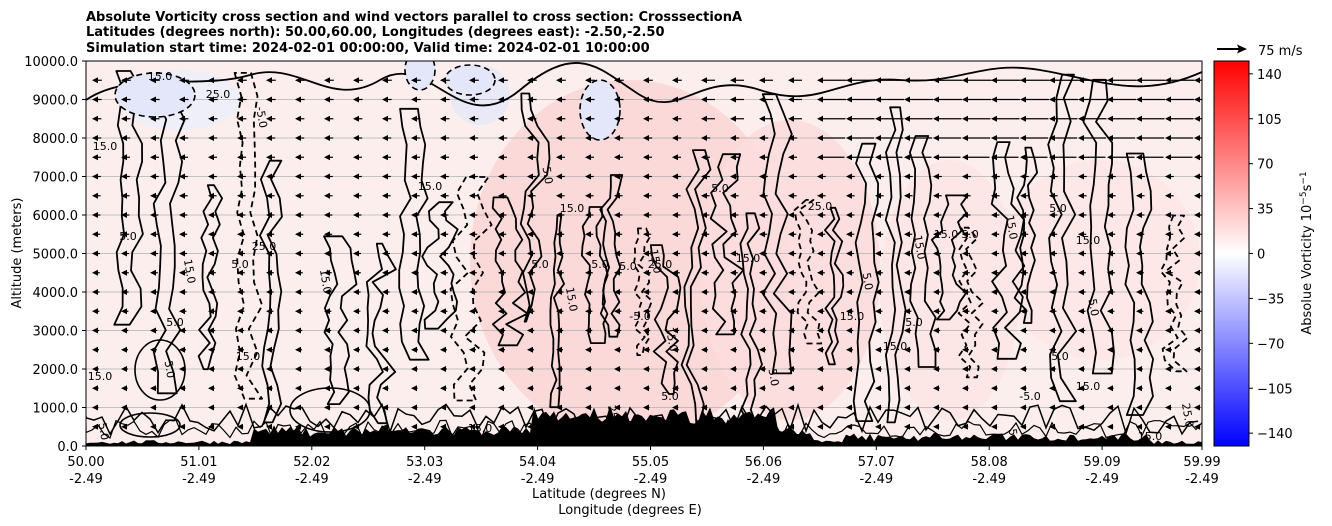 Image resolution: width=1332 pixels, height=526 pixels. I want to click on x-tick-label-latitude: 59.99, so click(1201, 462).